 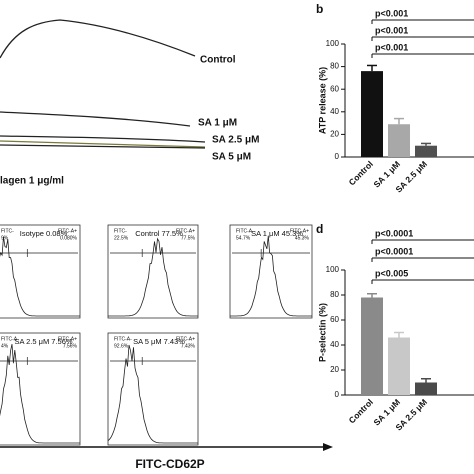 What do you see at coordinates (159, 341) in the screenshot?
I see `panel-title: SA 5 μM 7.43%` at bounding box center [159, 341].